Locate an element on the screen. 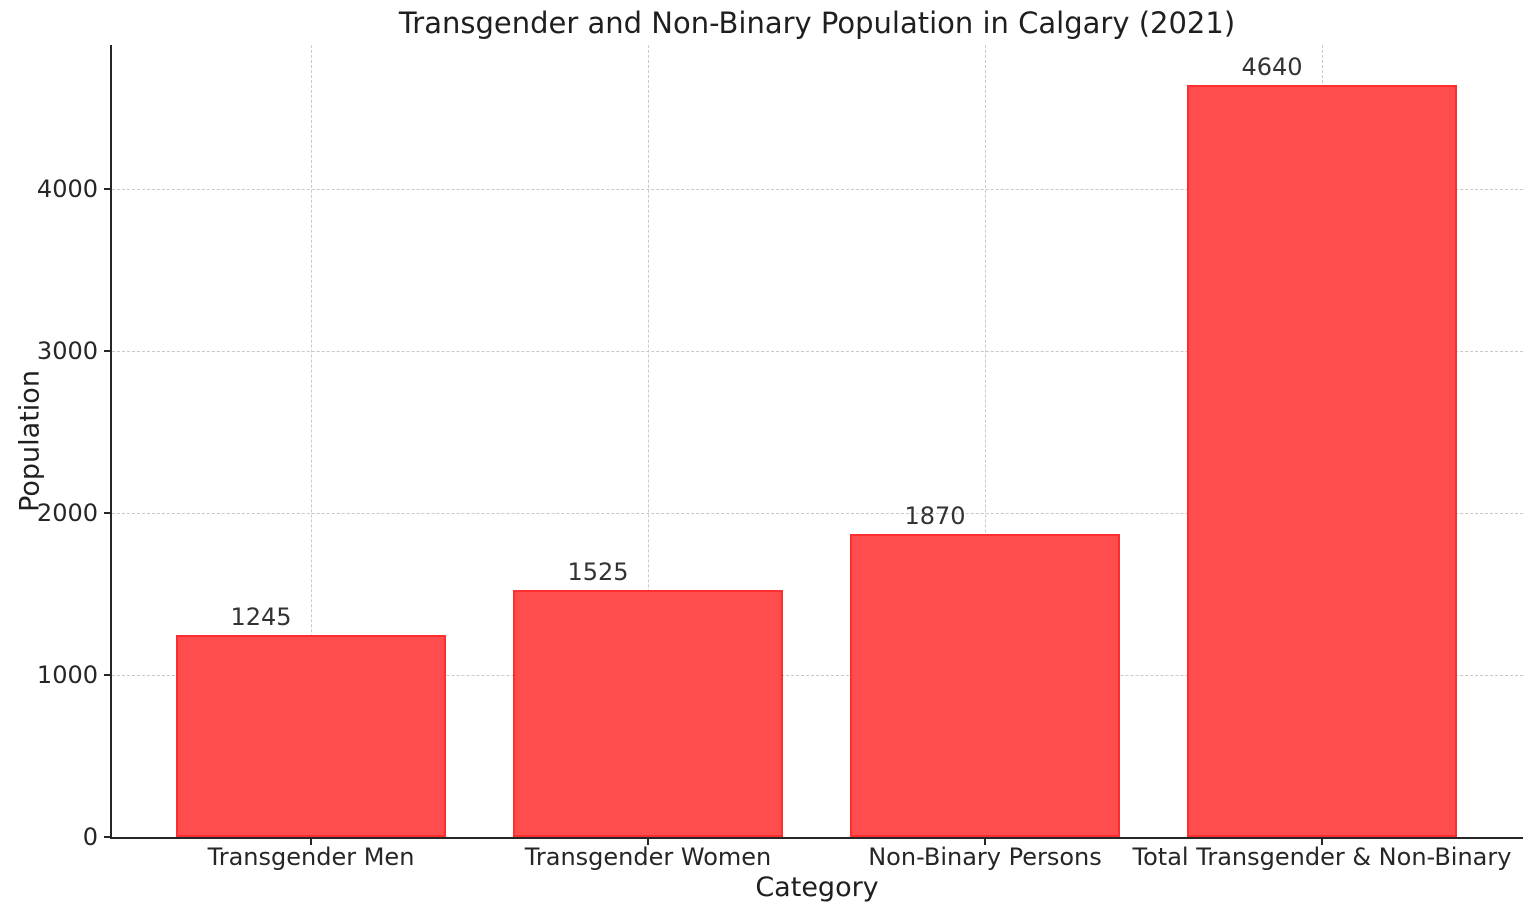 The height and width of the screenshot is (916, 1536). bar-value-label: 1525 is located at coordinates (598, 571).